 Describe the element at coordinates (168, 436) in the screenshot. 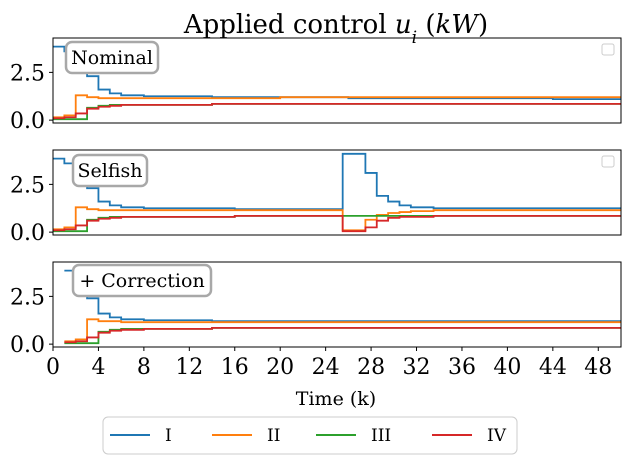

I see `legend-label: I` at that location.